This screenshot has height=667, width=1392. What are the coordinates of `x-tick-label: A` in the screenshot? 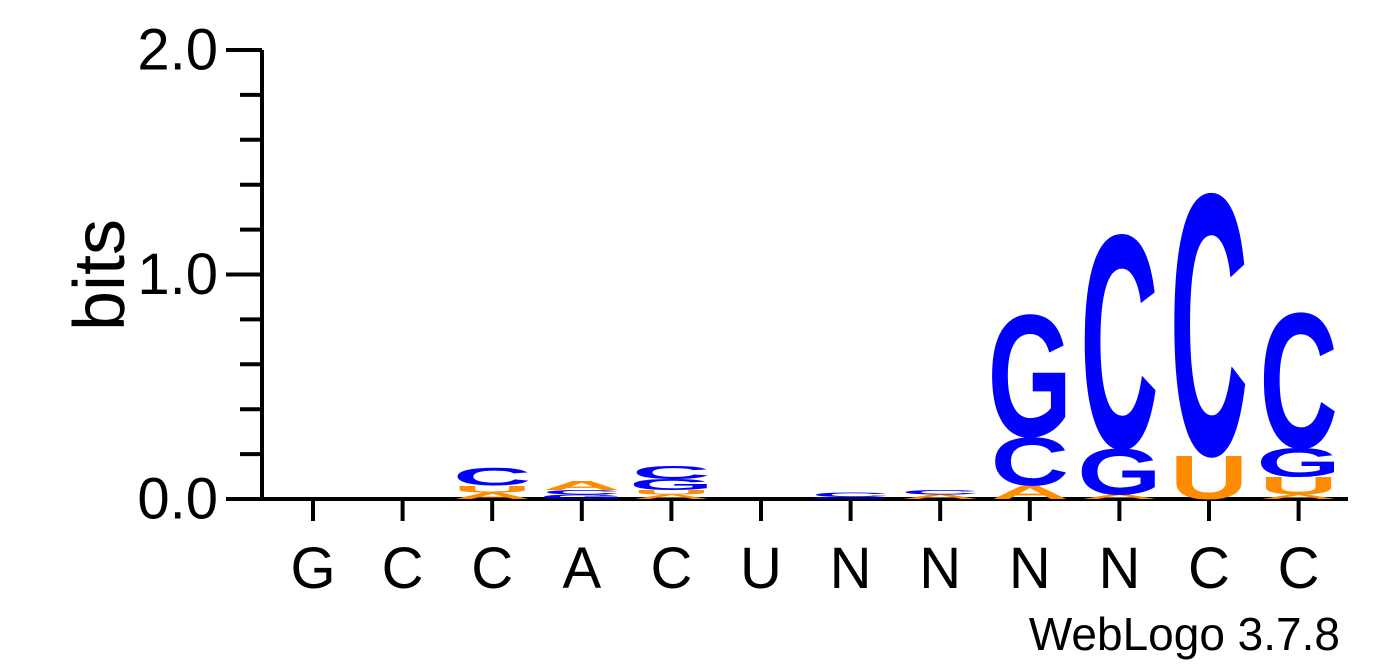 It's located at (581, 568).